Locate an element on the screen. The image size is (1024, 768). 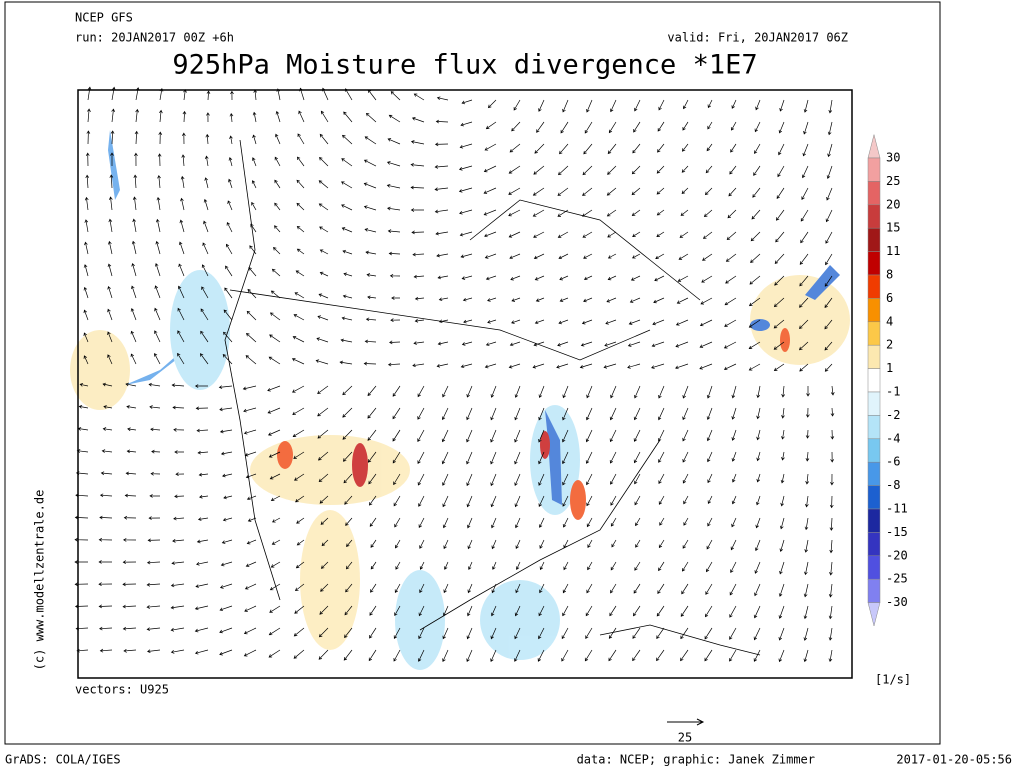
shade is located at coordinates (785, 340).